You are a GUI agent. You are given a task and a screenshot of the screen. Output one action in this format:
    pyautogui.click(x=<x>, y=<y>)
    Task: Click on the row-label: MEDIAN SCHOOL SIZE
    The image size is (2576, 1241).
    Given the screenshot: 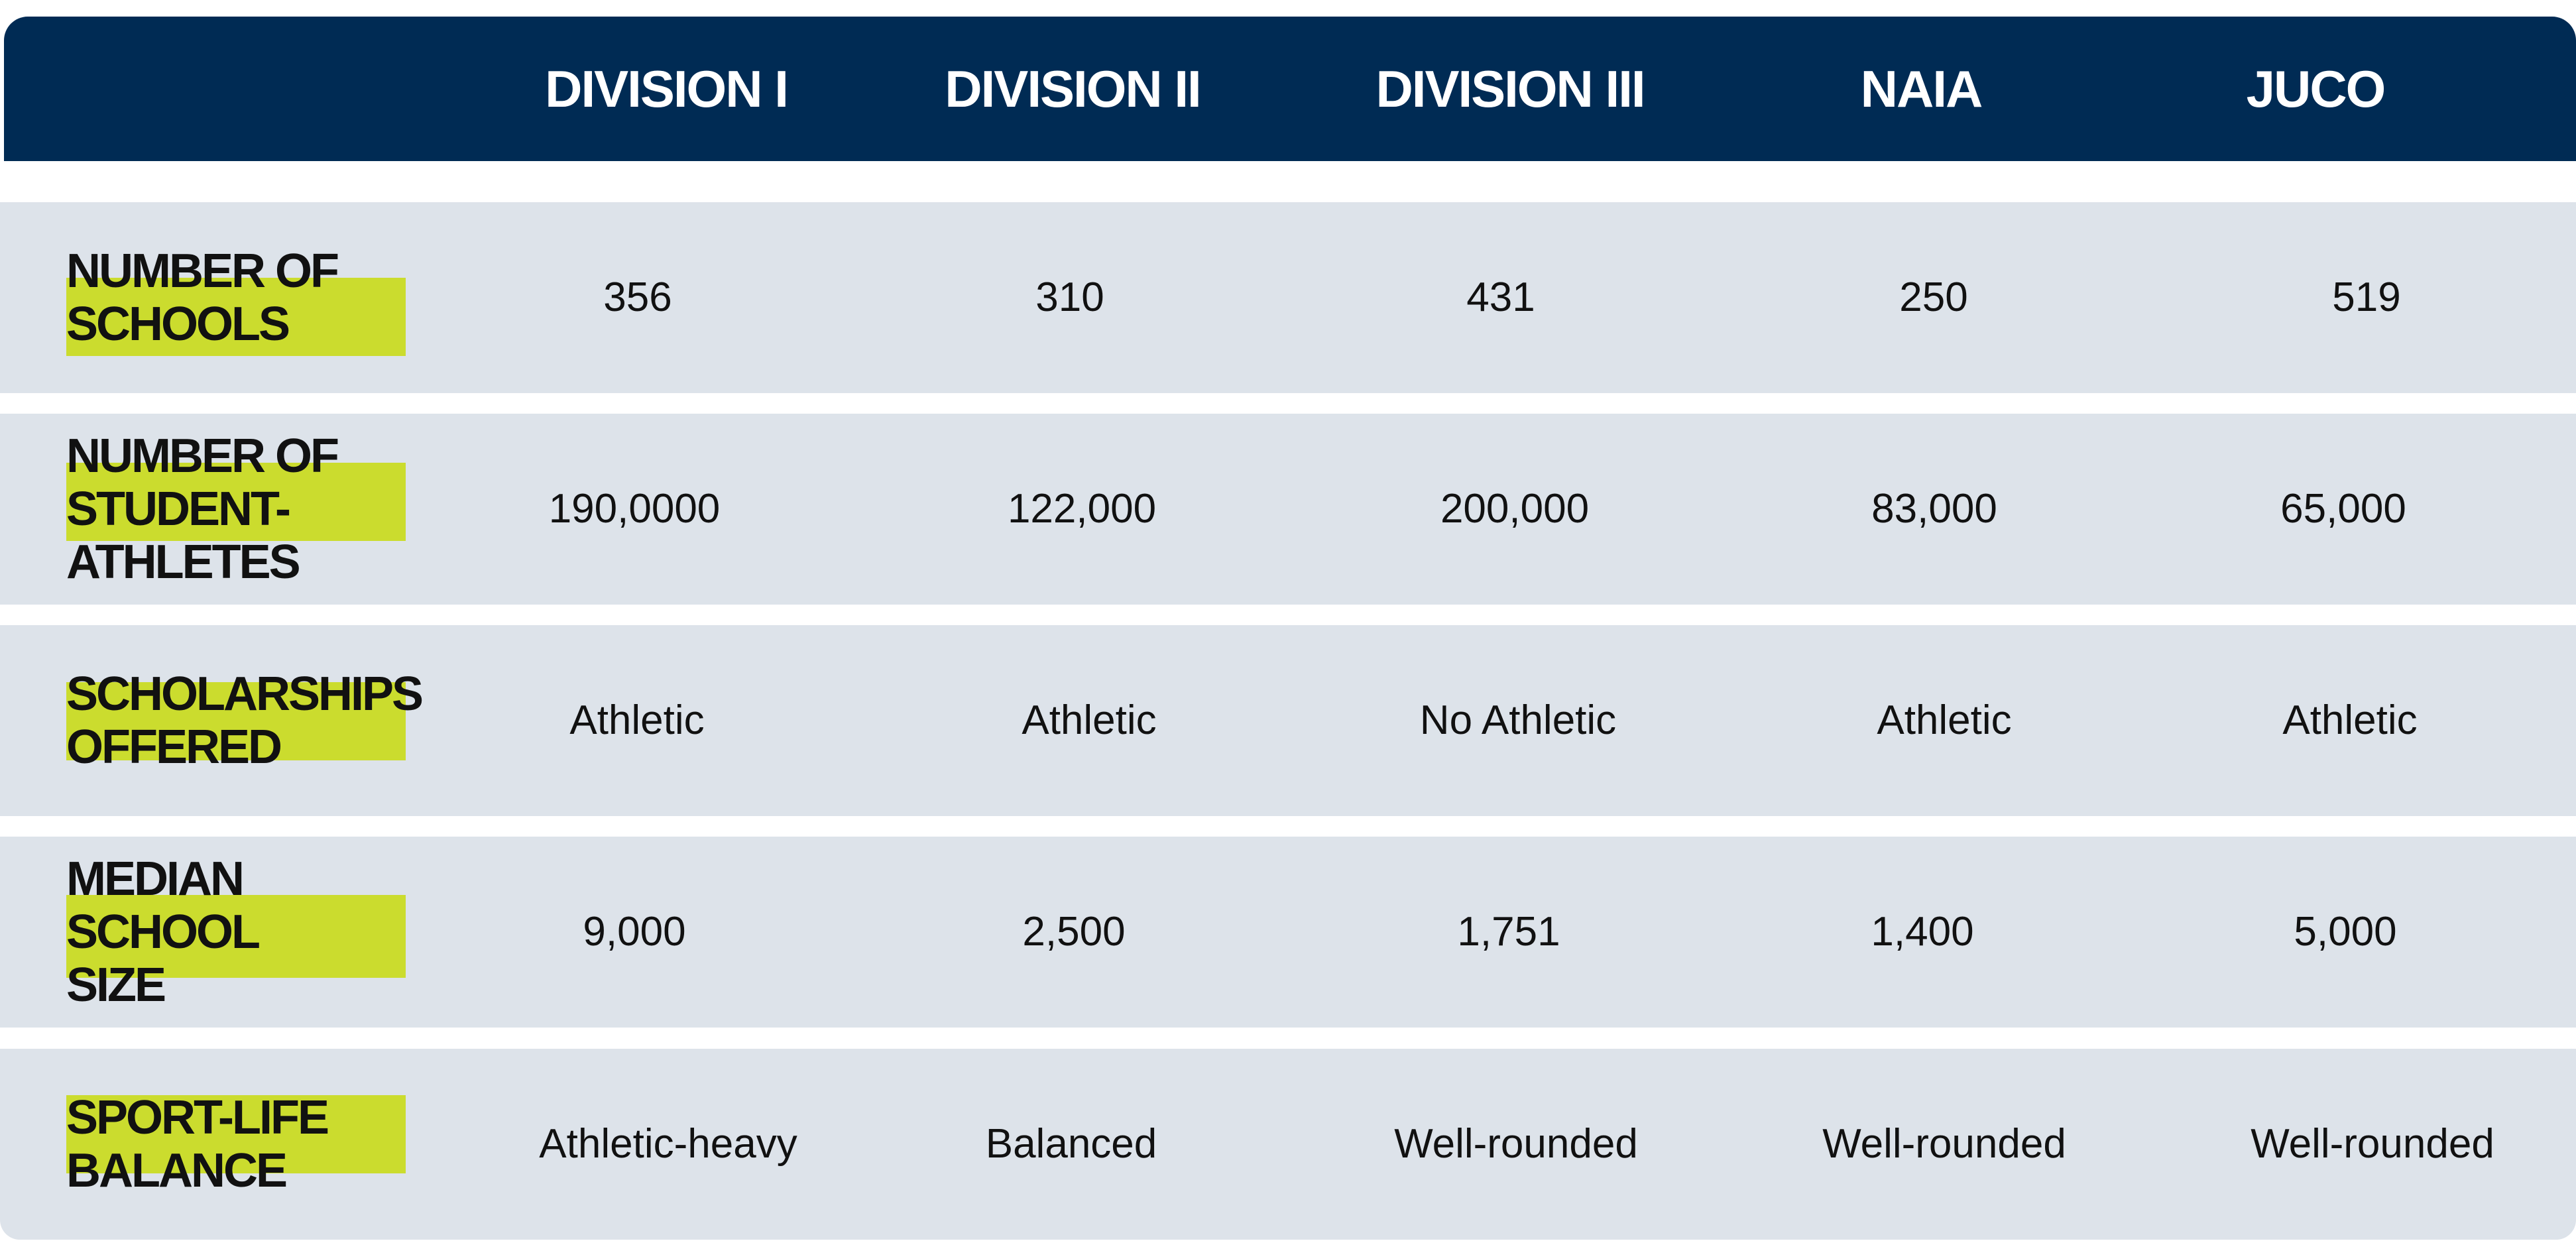 What is the action you would take?
    pyautogui.click(x=164, y=932)
    